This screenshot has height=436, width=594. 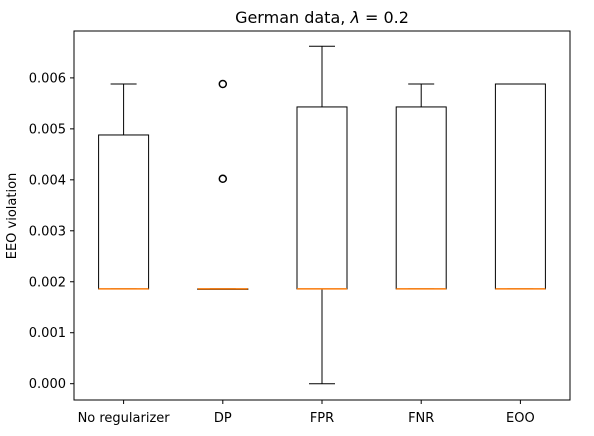 What do you see at coordinates (47, 282) in the screenshot?
I see `y-tick-label: 0.002` at bounding box center [47, 282].